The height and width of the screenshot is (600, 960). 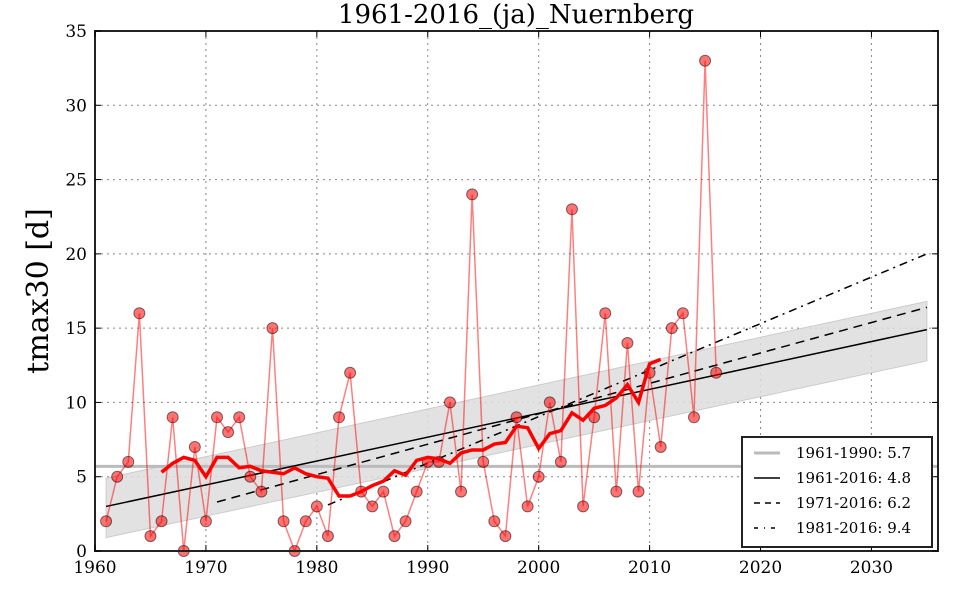 What do you see at coordinates (649, 568) in the screenshot?
I see `x-tick-label: 2010` at bounding box center [649, 568].